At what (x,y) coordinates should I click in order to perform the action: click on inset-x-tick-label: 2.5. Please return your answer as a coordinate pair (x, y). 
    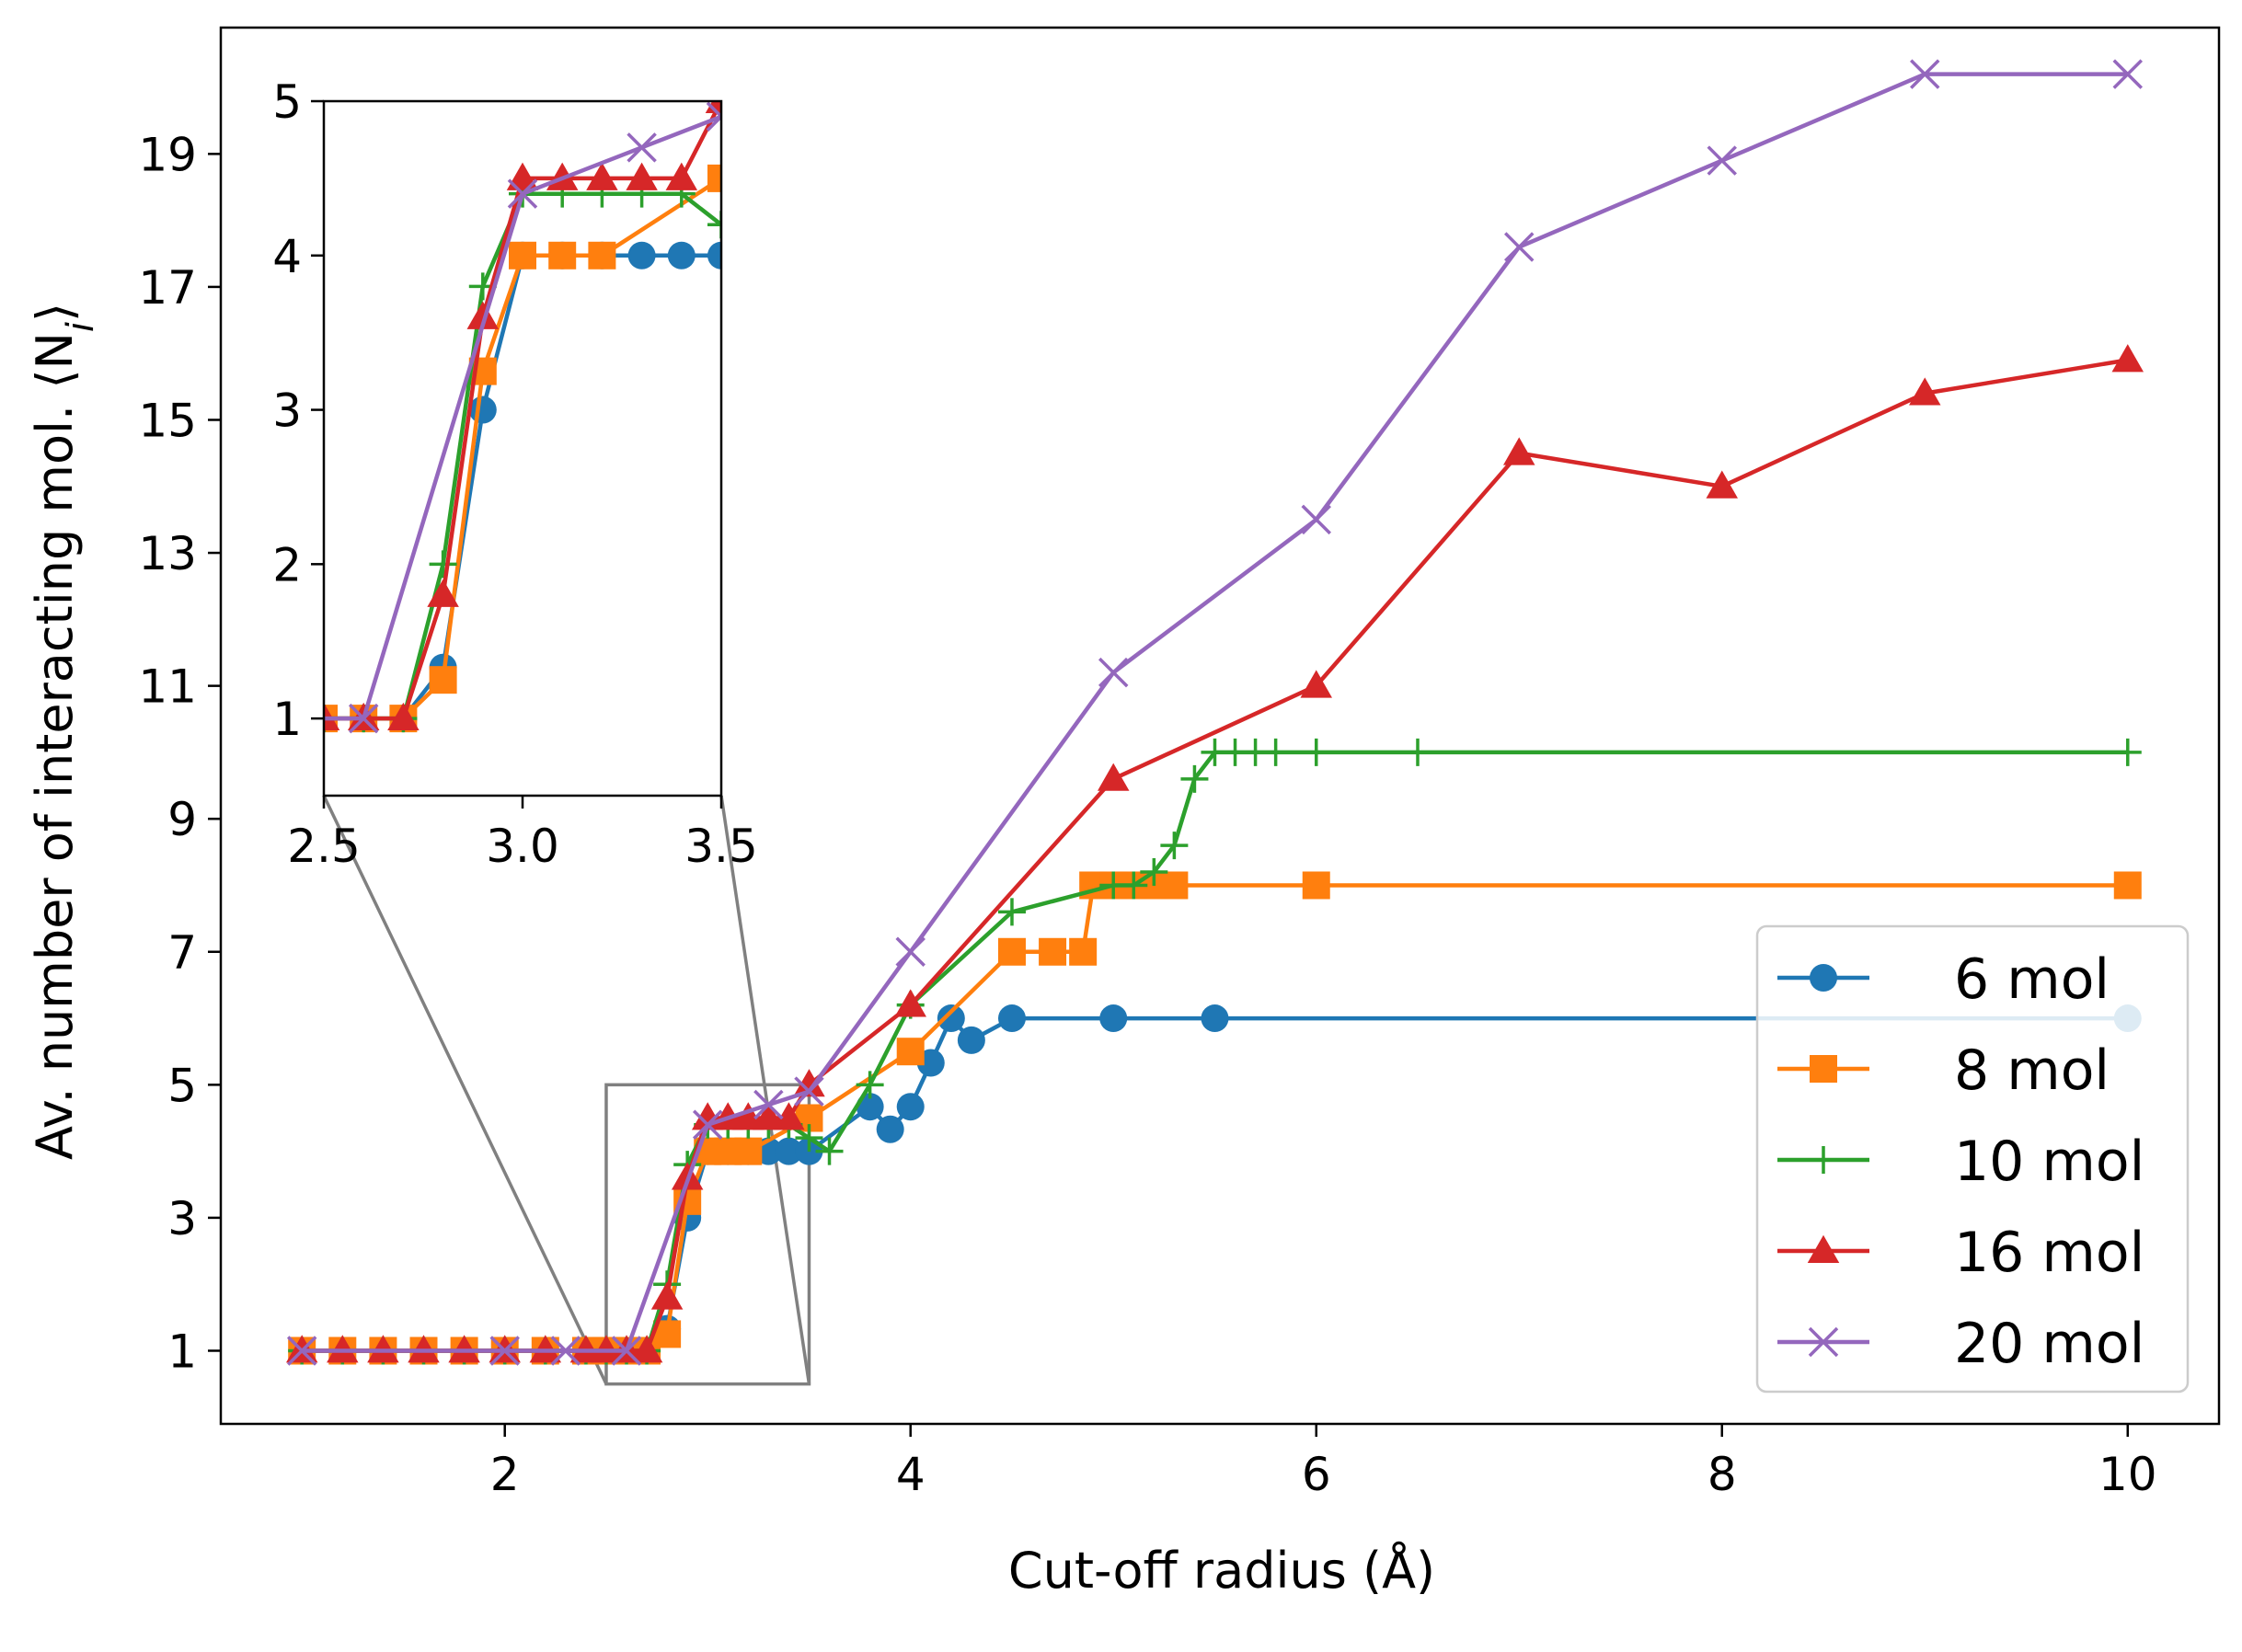
    Looking at the image, I should click on (324, 846).